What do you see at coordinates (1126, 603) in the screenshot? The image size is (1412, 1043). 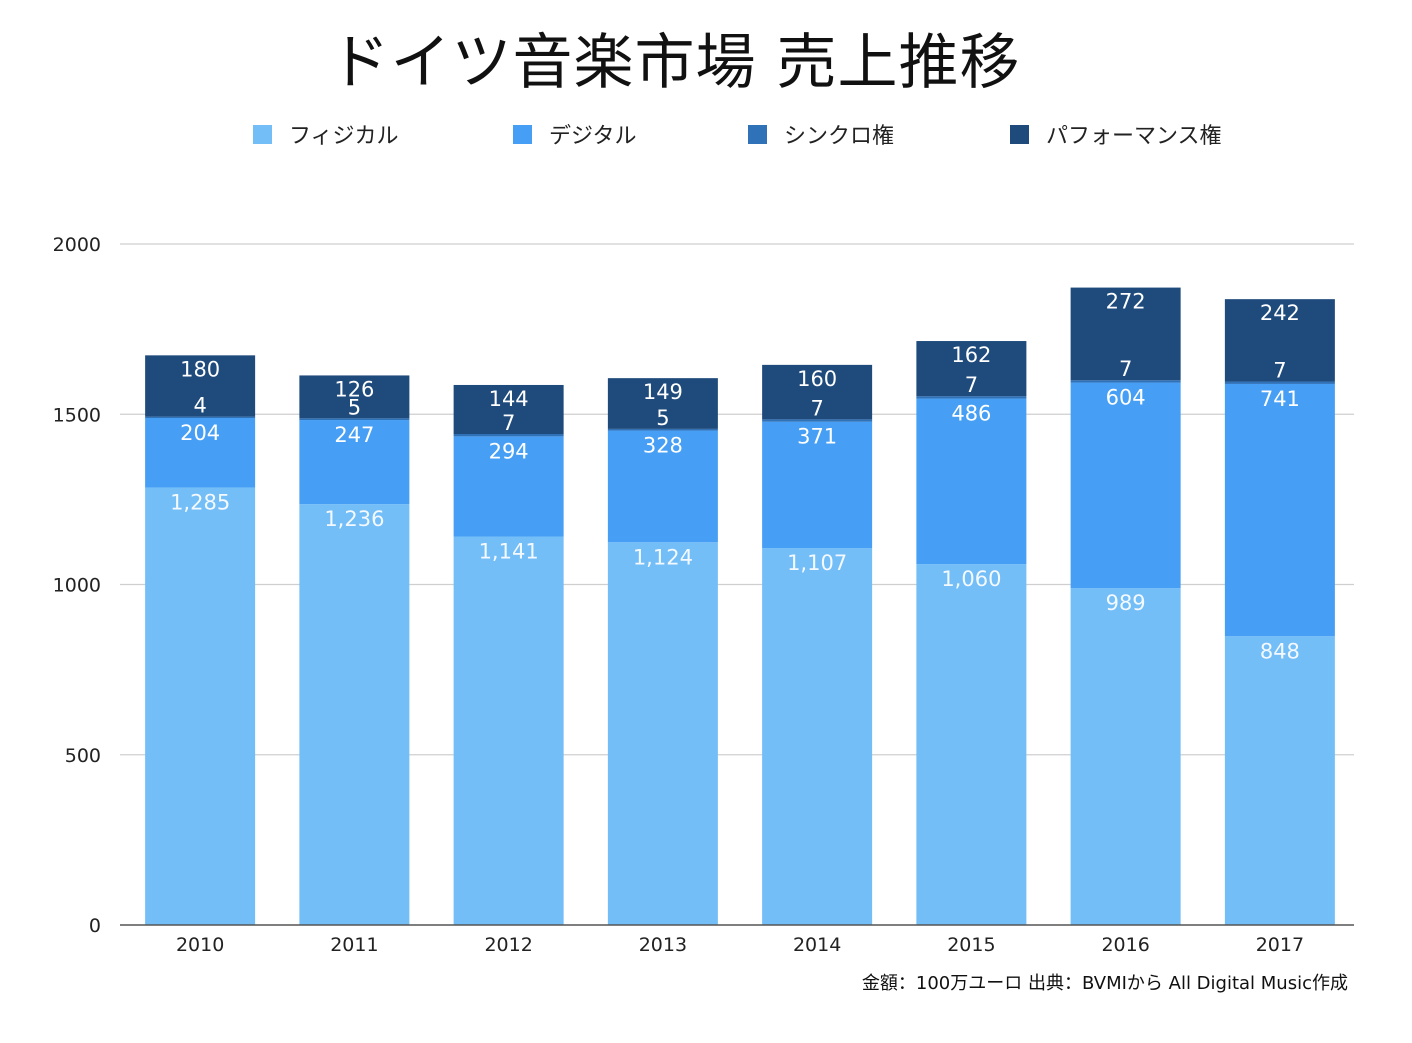 I see `data-label: 989` at bounding box center [1126, 603].